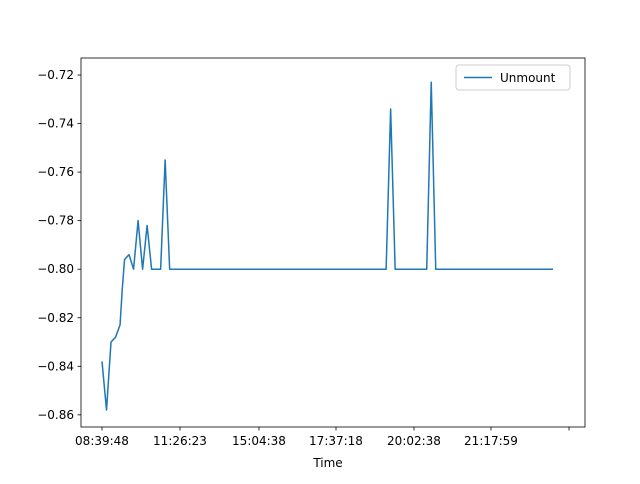 This screenshot has height=484, width=640. What do you see at coordinates (55, 366) in the screenshot?
I see `y-tick-label: −0.84` at bounding box center [55, 366].